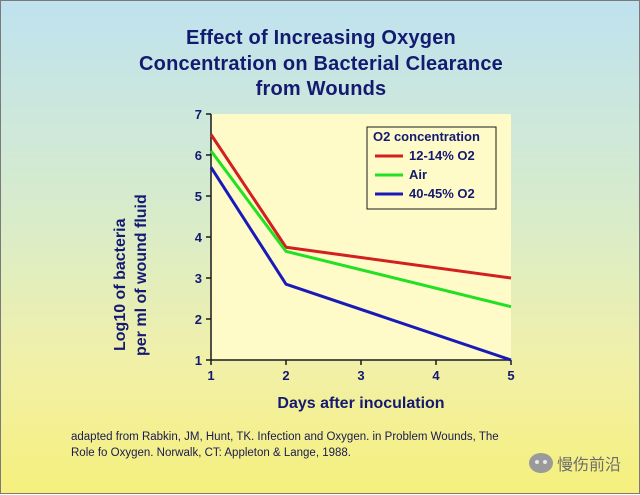 Image resolution: width=640 pixels, height=495 pixels. I want to click on watermark: 慢伤前沿, so click(574, 463).